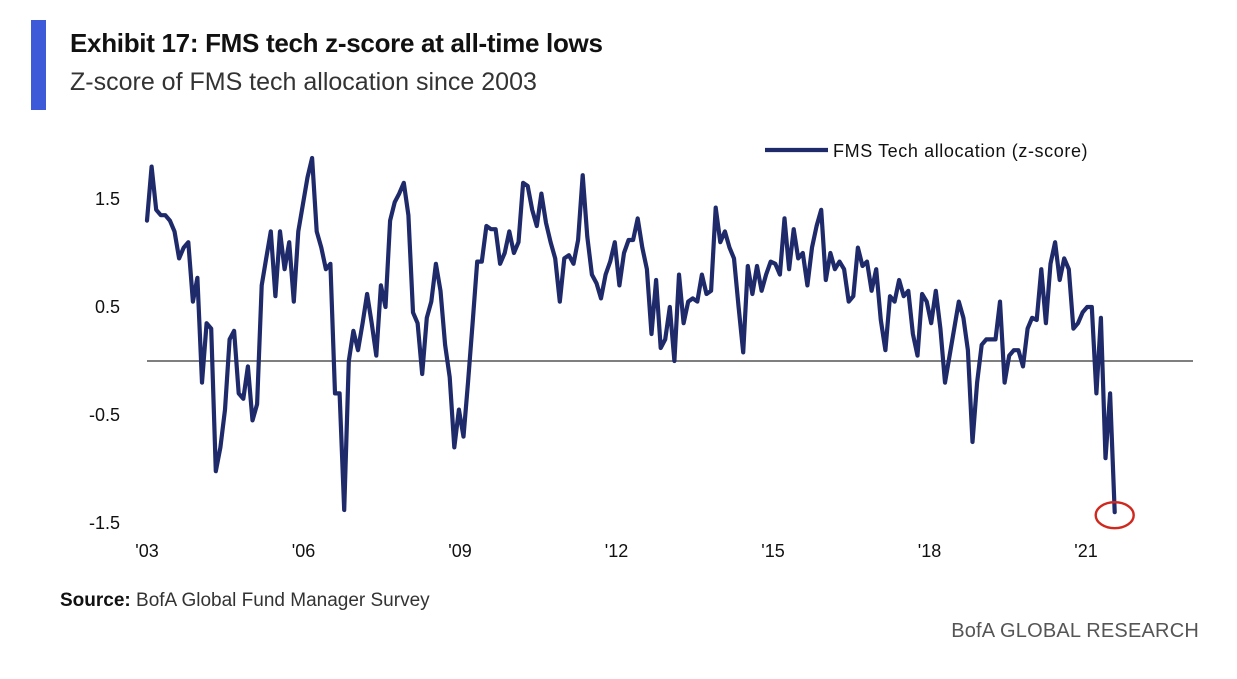 Image resolution: width=1237 pixels, height=679 pixels. What do you see at coordinates (459, 551) in the screenshot?
I see `x-tick-label: '09` at bounding box center [459, 551].